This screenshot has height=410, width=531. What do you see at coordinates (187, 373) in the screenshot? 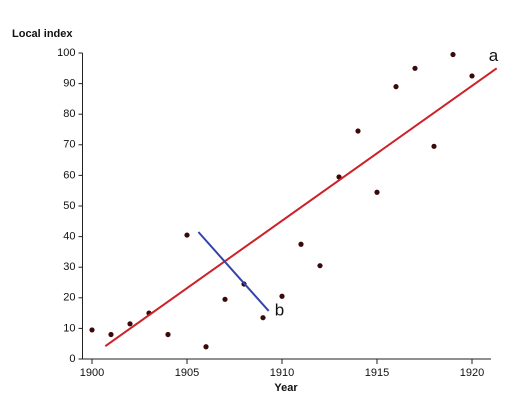
I see `x-tick-label: 1905` at bounding box center [187, 373].